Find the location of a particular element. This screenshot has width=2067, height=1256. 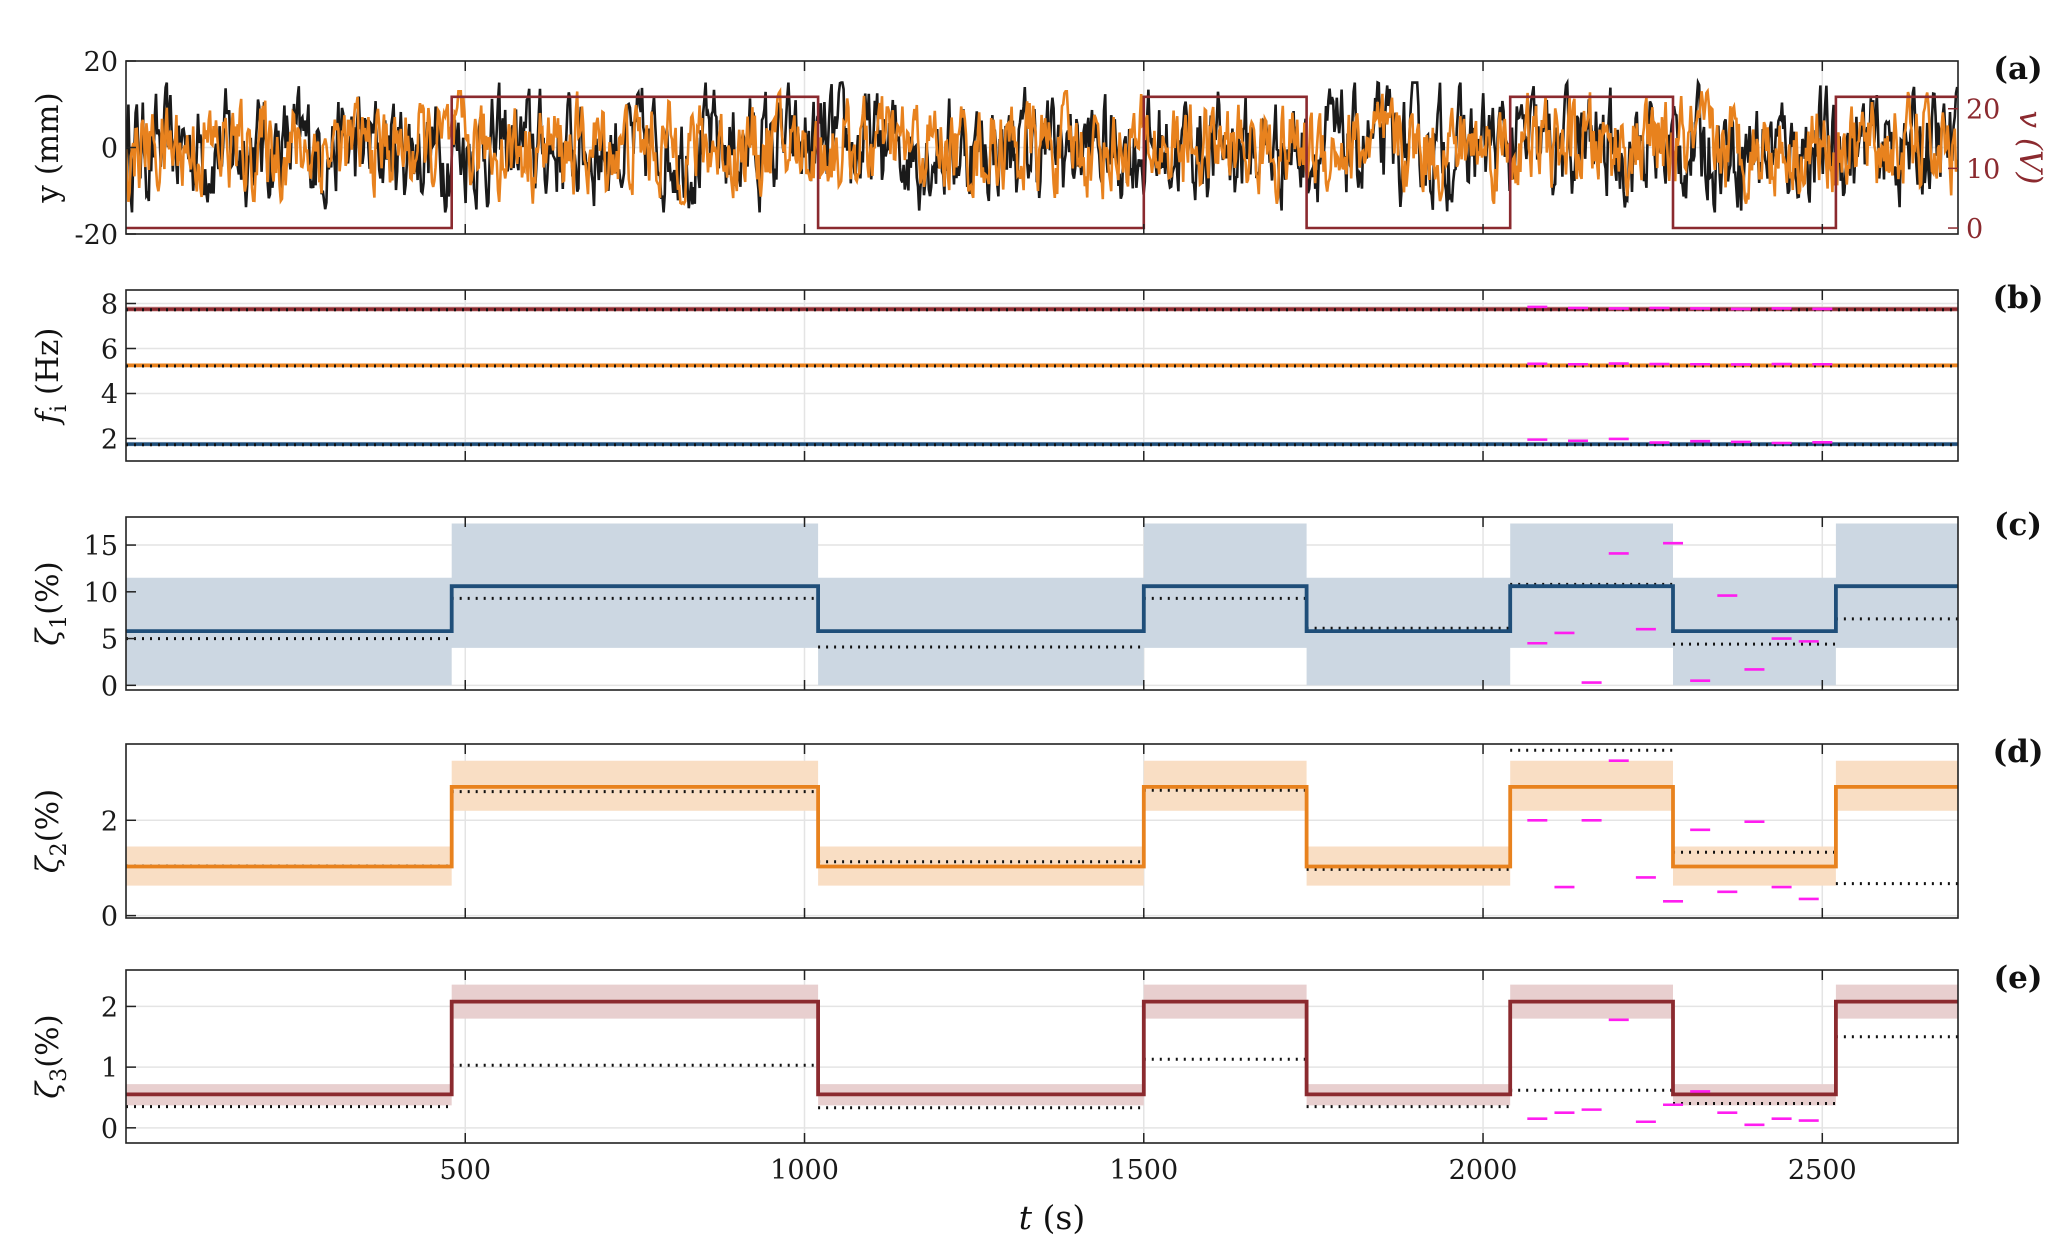

x-tick-label: 2000 is located at coordinates (1483, 1170).